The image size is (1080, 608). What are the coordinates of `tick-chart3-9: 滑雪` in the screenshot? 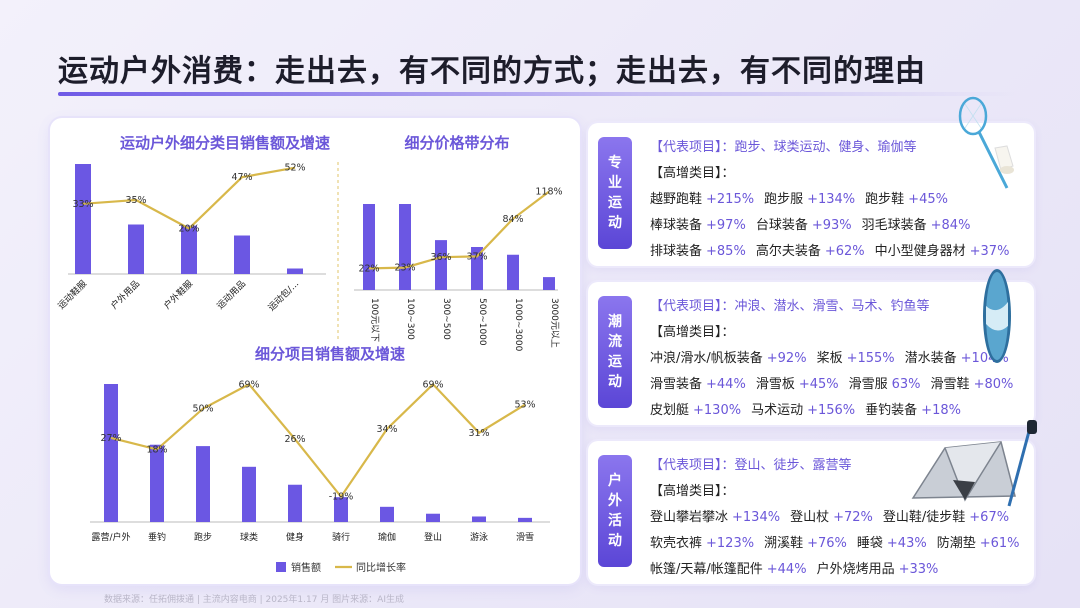 It's located at (525, 537).